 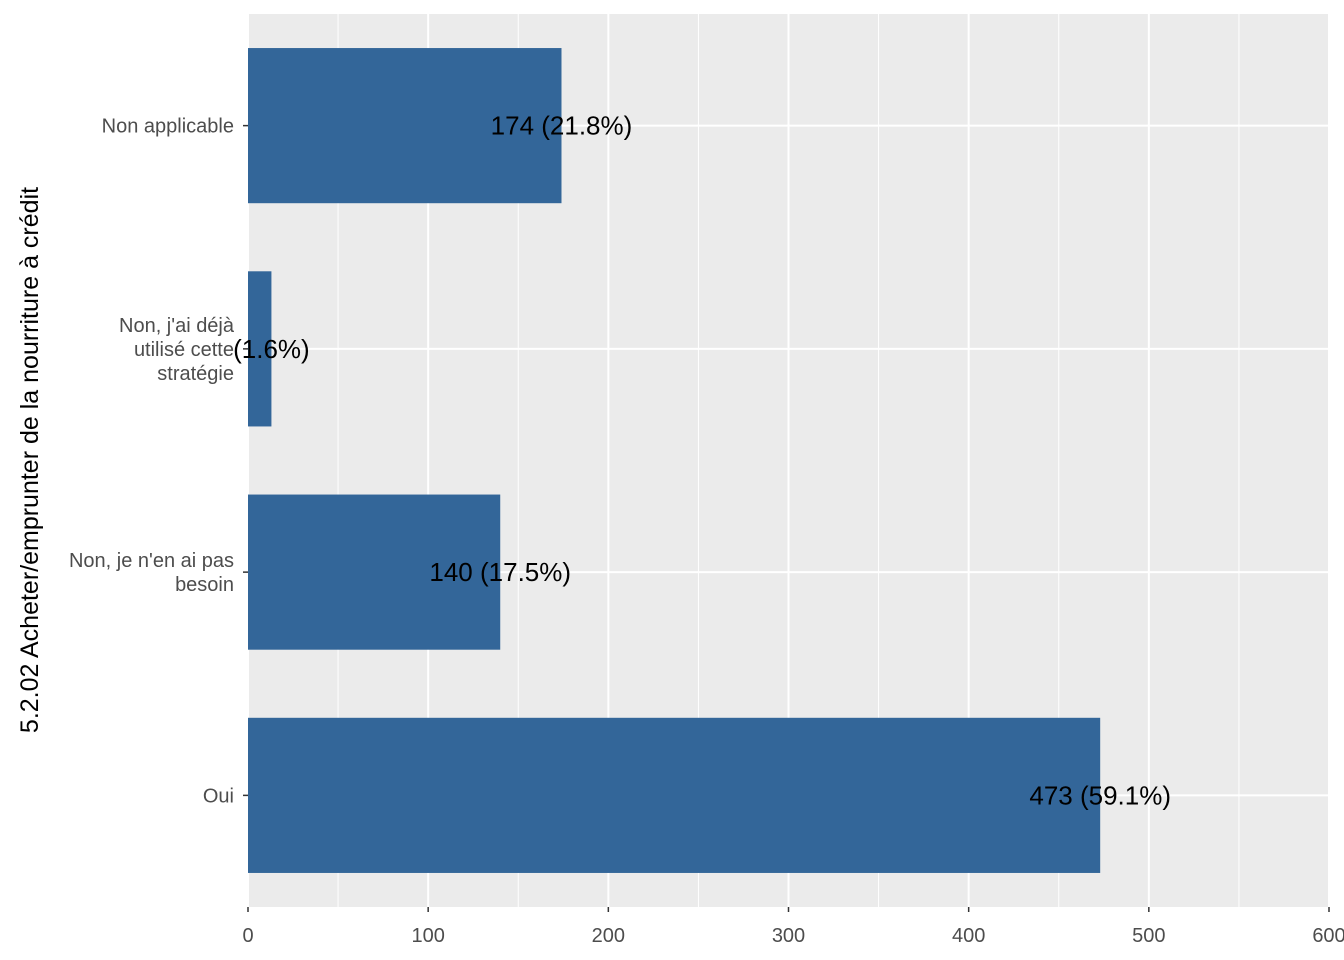 What do you see at coordinates (151, 573) in the screenshot?
I see `category-label: Non, je n'en ai pas besoin` at bounding box center [151, 573].